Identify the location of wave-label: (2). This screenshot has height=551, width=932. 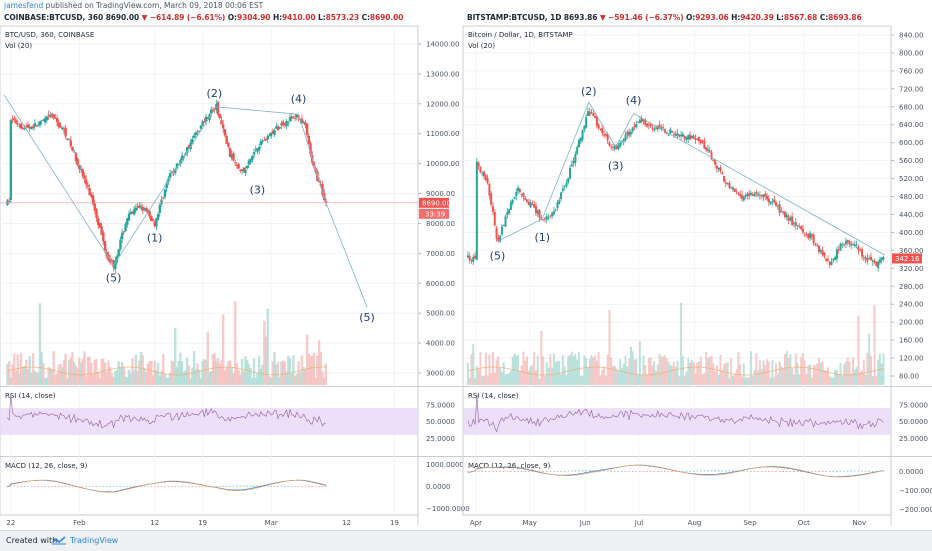
(215, 93).